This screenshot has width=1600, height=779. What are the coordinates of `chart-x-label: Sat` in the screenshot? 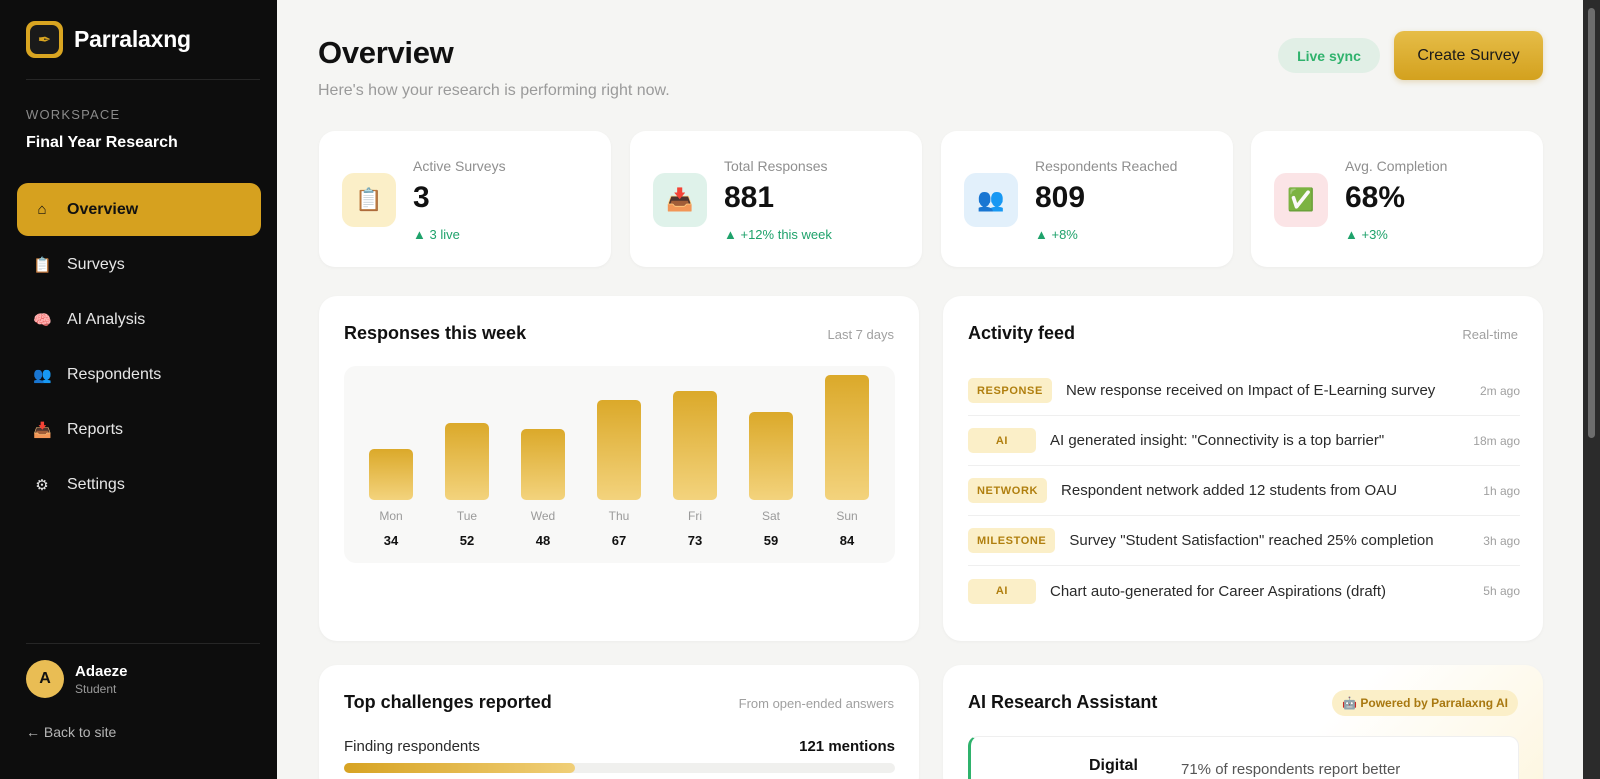 It's located at (770, 516).